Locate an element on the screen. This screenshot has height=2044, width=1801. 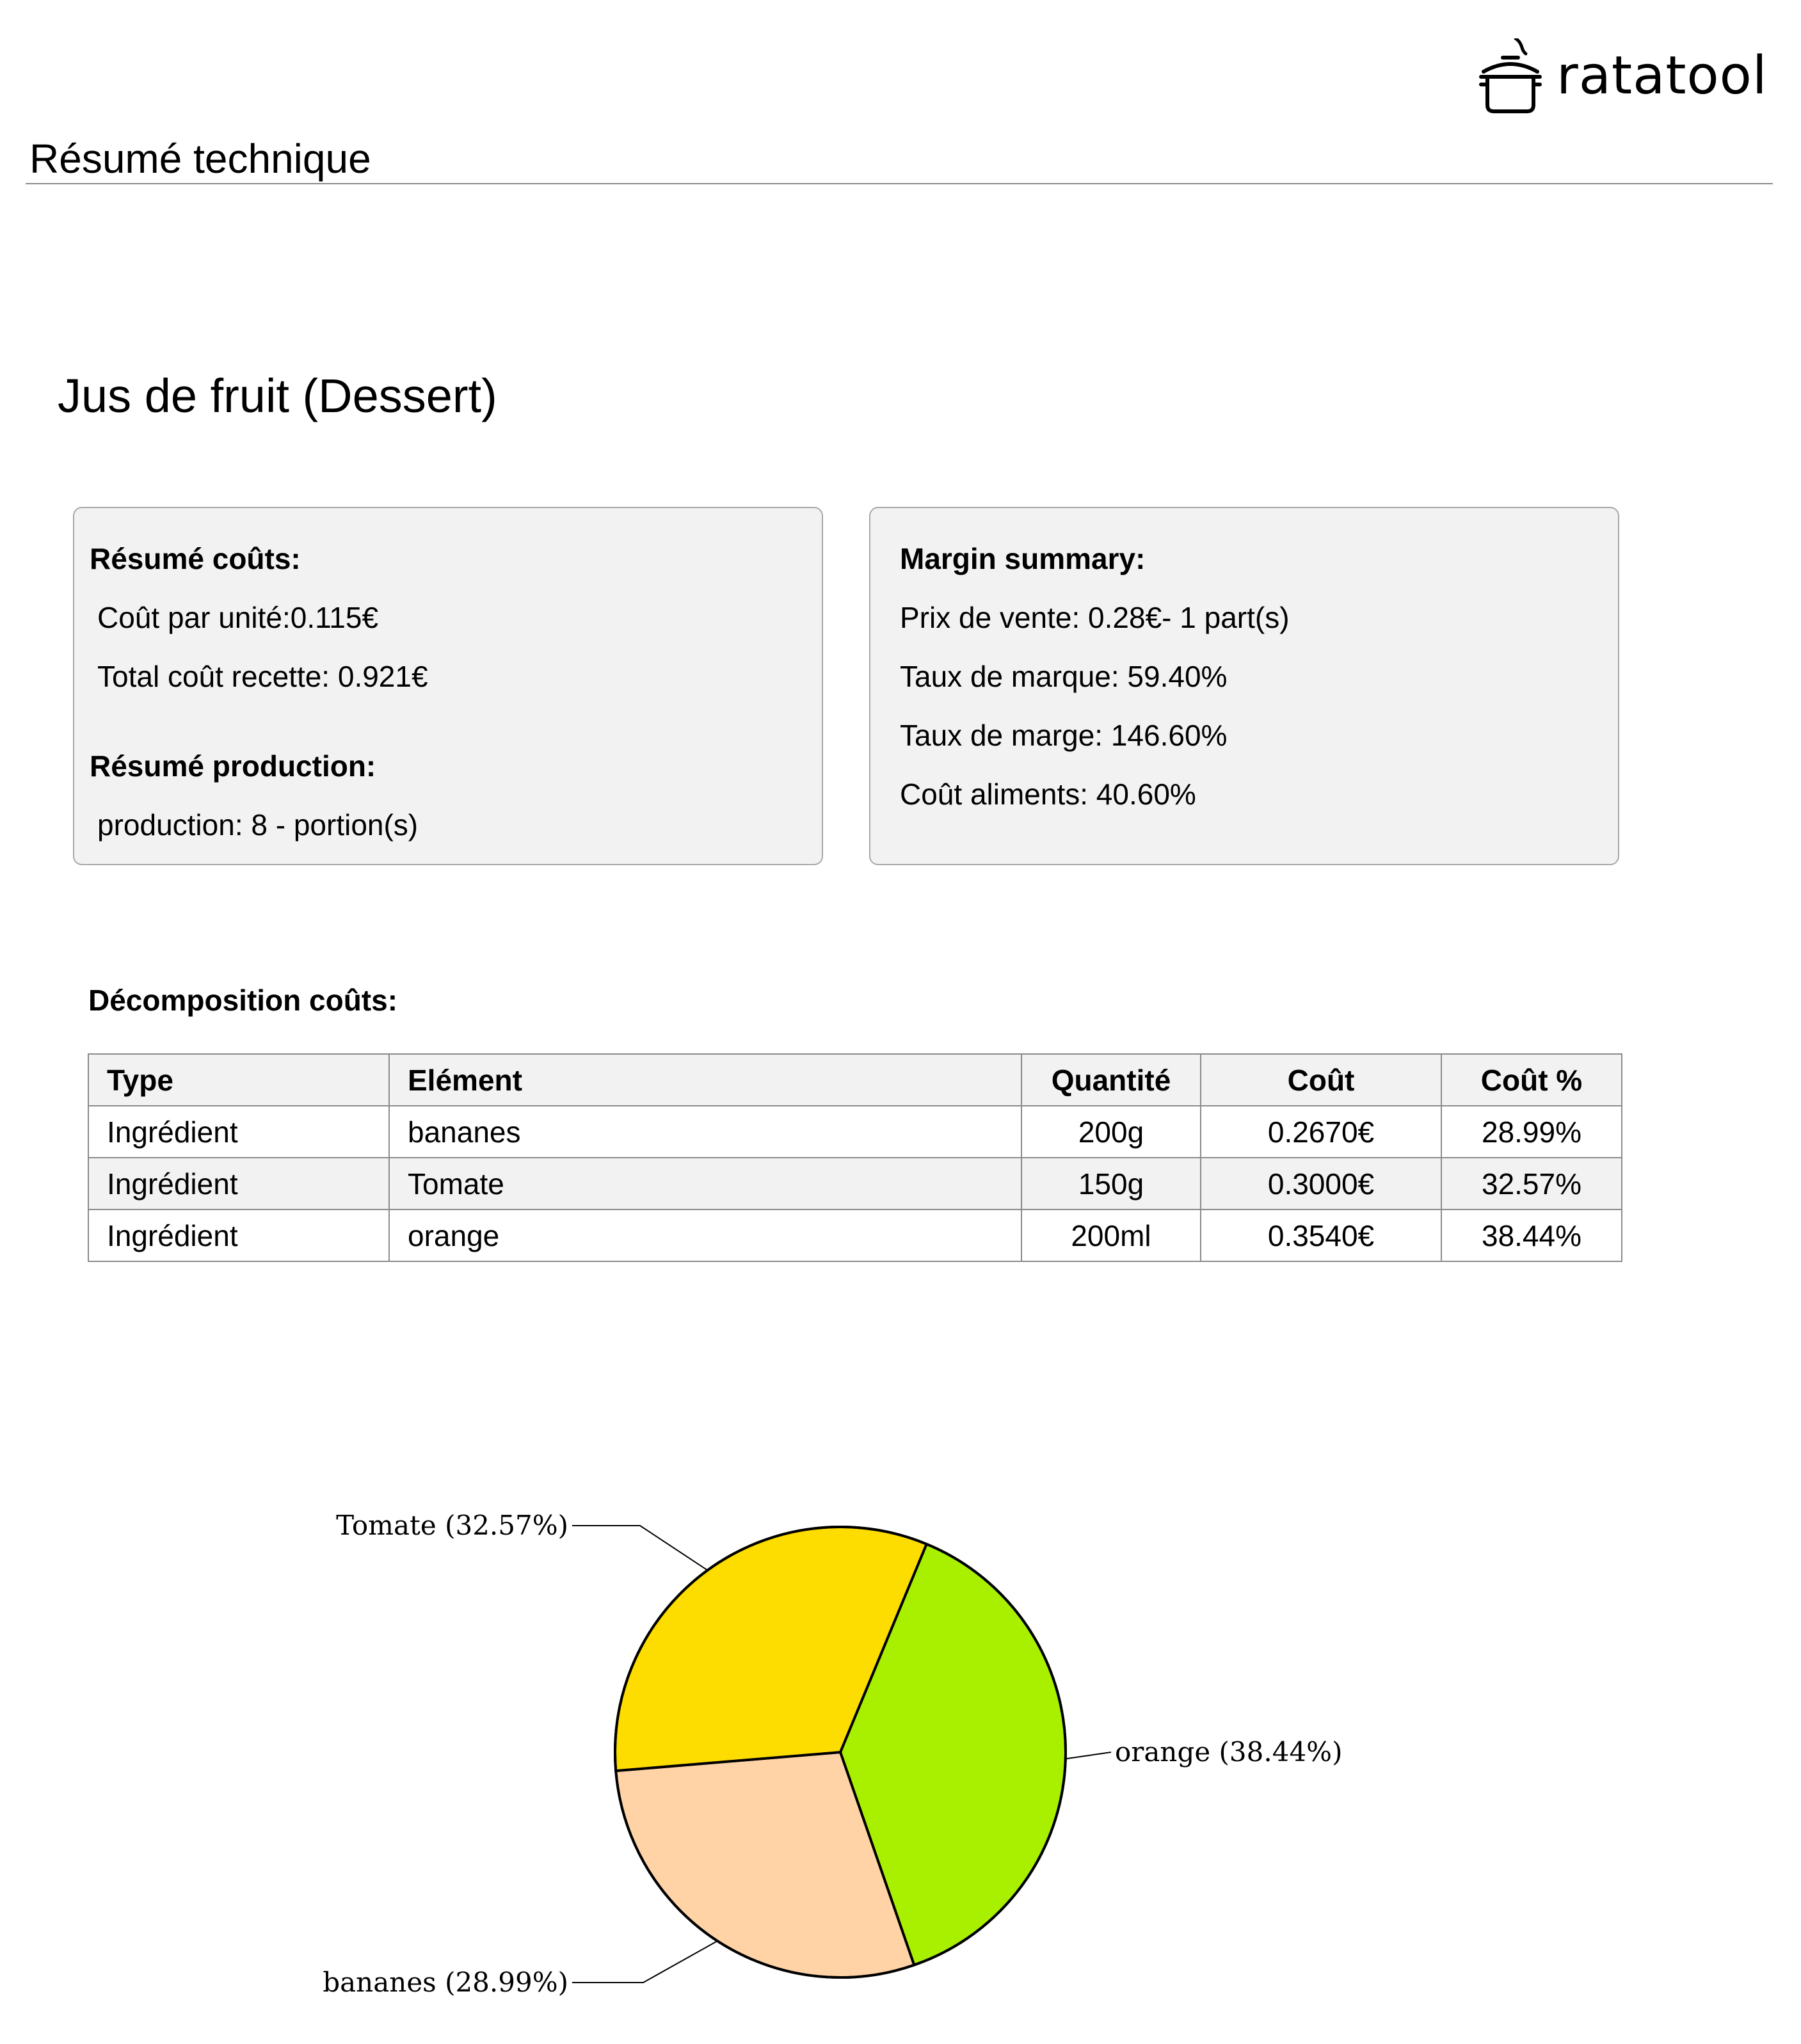
table-row: Ingrédient bananes 200g 0.2670€ 28.99% is located at coordinates (855, 1131).